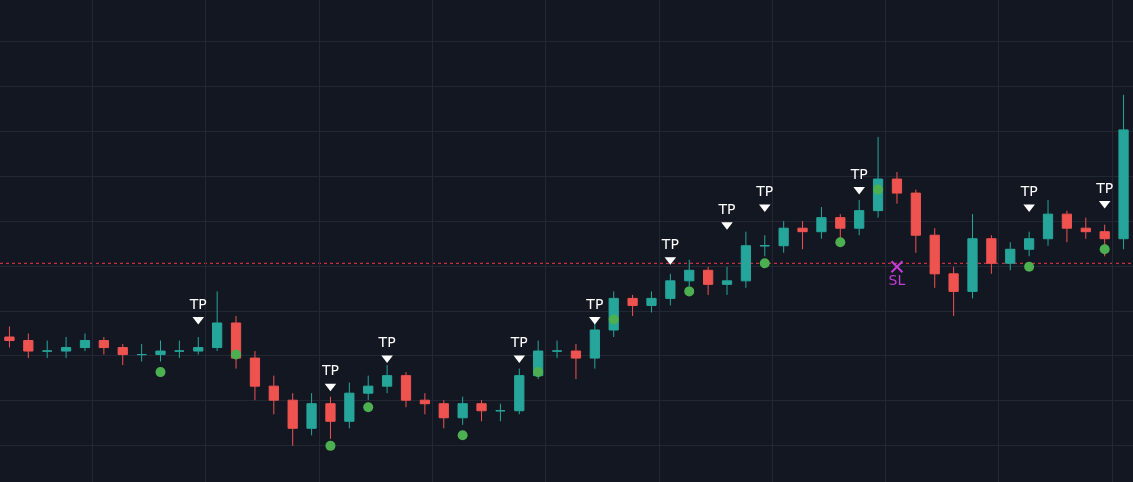  Describe the element at coordinates (897, 280) in the screenshot. I see `series-label: SL` at that location.